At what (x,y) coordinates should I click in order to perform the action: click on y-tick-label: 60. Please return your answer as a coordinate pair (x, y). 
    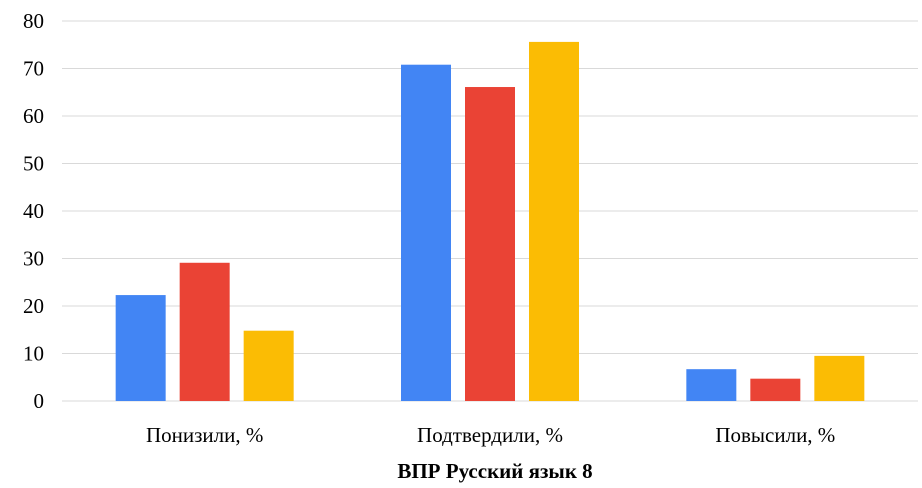
    Looking at the image, I should click on (33, 116).